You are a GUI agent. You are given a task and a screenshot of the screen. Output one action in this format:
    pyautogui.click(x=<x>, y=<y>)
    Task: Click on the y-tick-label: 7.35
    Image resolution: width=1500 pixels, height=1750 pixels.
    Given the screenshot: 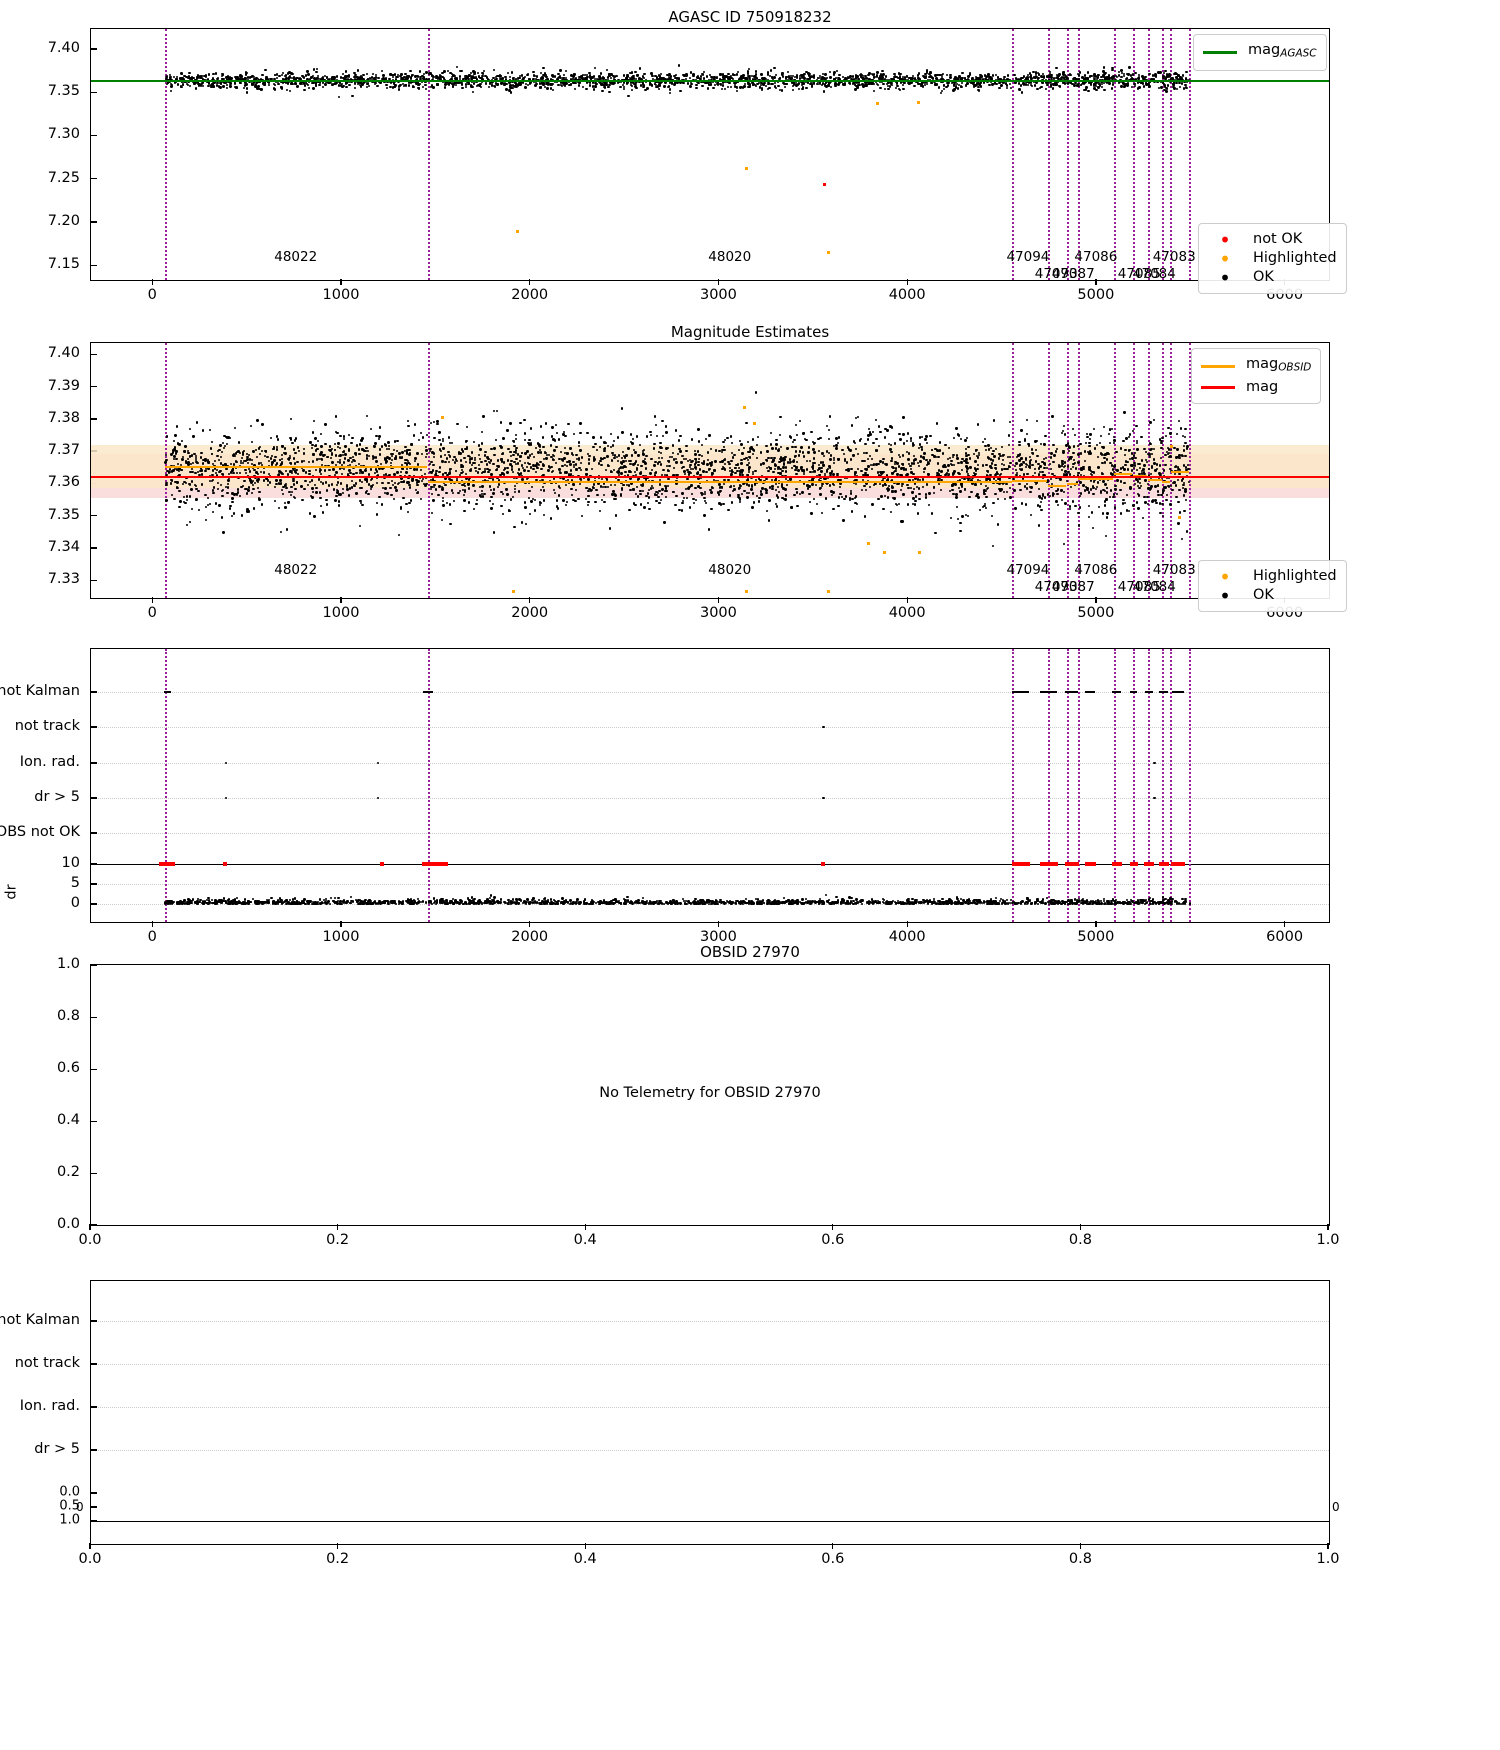 What is the action you would take?
    pyautogui.click(x=63, y=91)
    